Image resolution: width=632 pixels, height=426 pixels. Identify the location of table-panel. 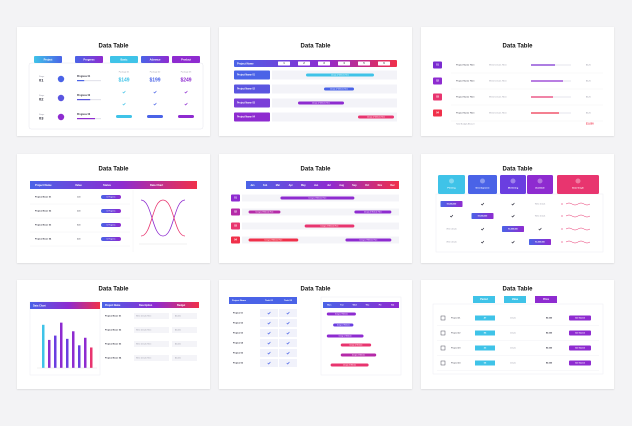
(116, 96).